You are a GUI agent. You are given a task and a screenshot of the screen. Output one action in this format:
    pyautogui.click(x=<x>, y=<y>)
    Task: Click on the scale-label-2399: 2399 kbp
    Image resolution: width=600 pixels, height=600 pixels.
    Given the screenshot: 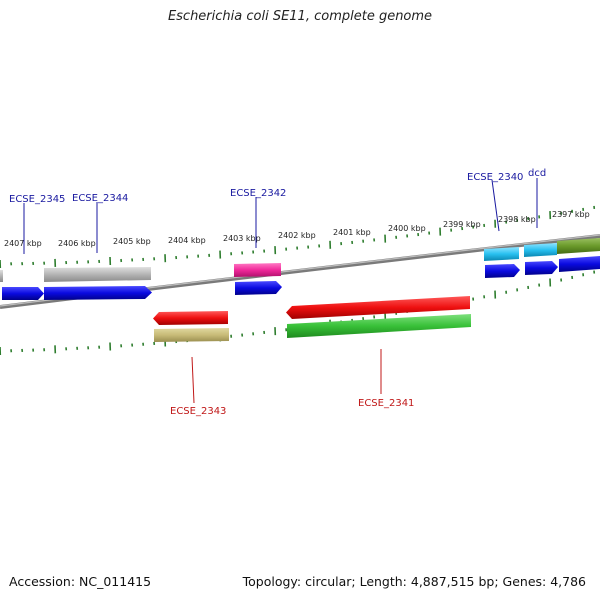 What is the action you would take?
    pyautogui.click(x=462, y=224)
    